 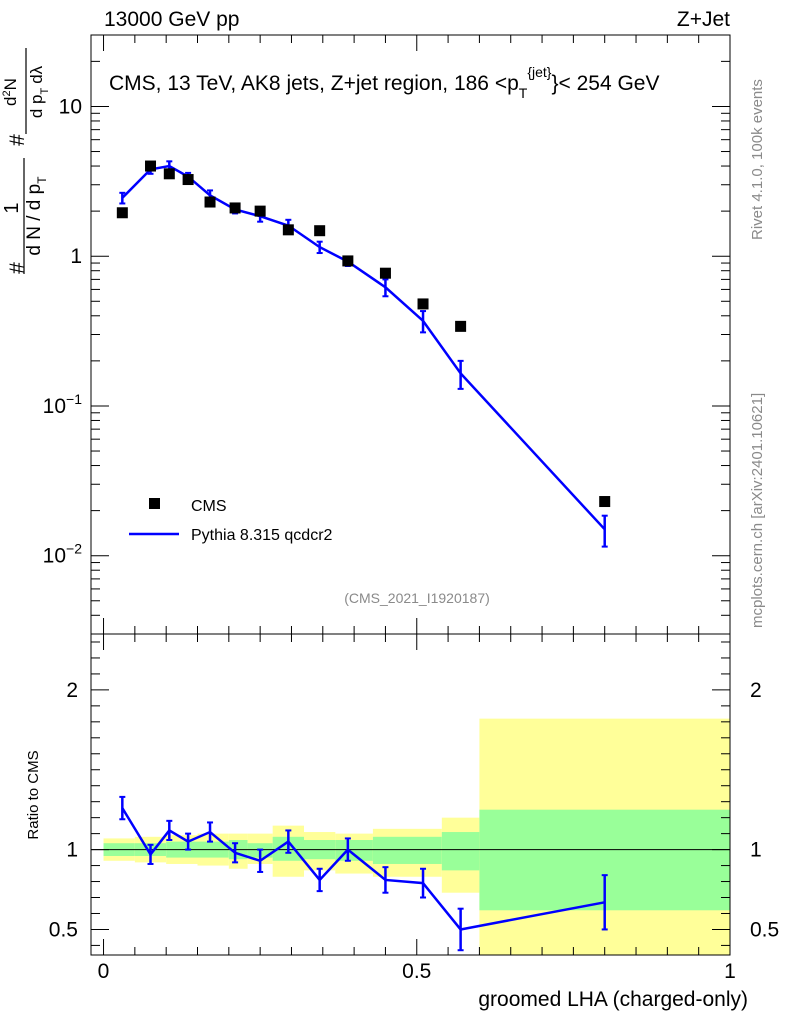 What do you see at coordinates (756, 850) in the screenshot?
I see `ratio-y-tick-label-right: 1` at bounding box center [756, 850].